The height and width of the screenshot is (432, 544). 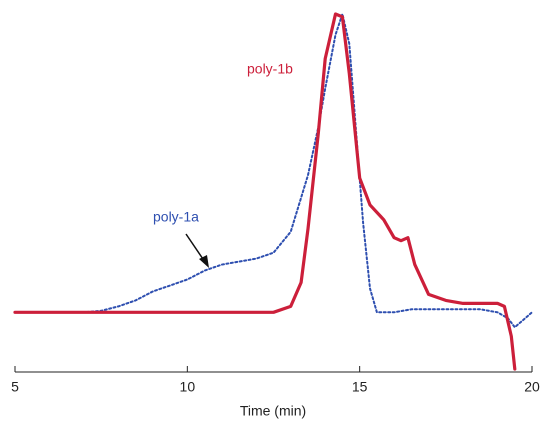 I want to click on x-axis-label: Time (min), so click(x=273, y=411).